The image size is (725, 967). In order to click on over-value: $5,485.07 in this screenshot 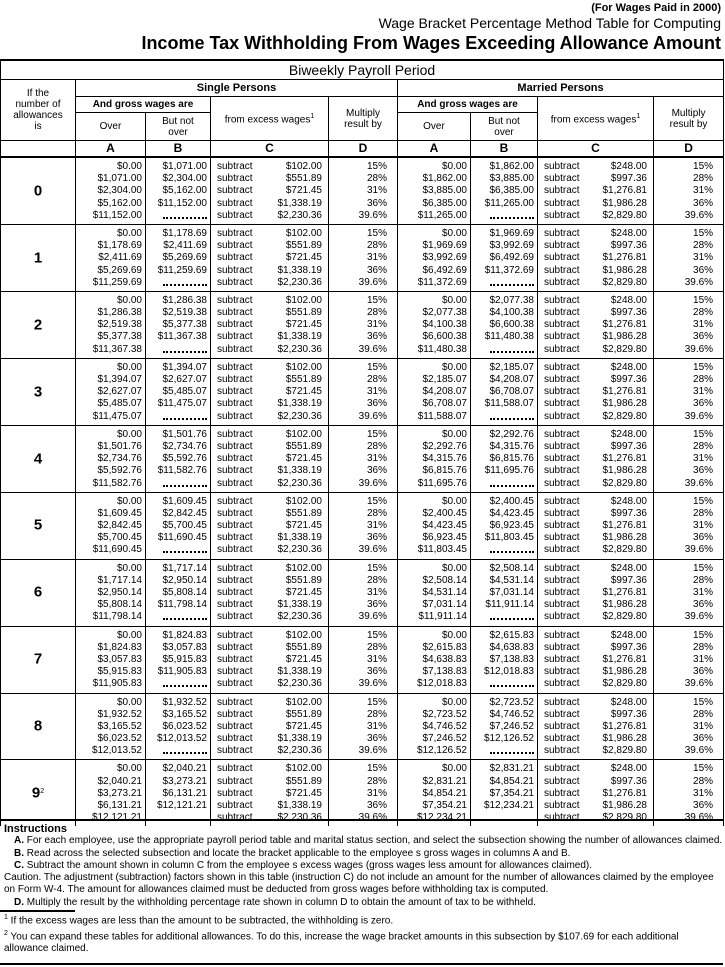, I will do `click(120, 404)`.